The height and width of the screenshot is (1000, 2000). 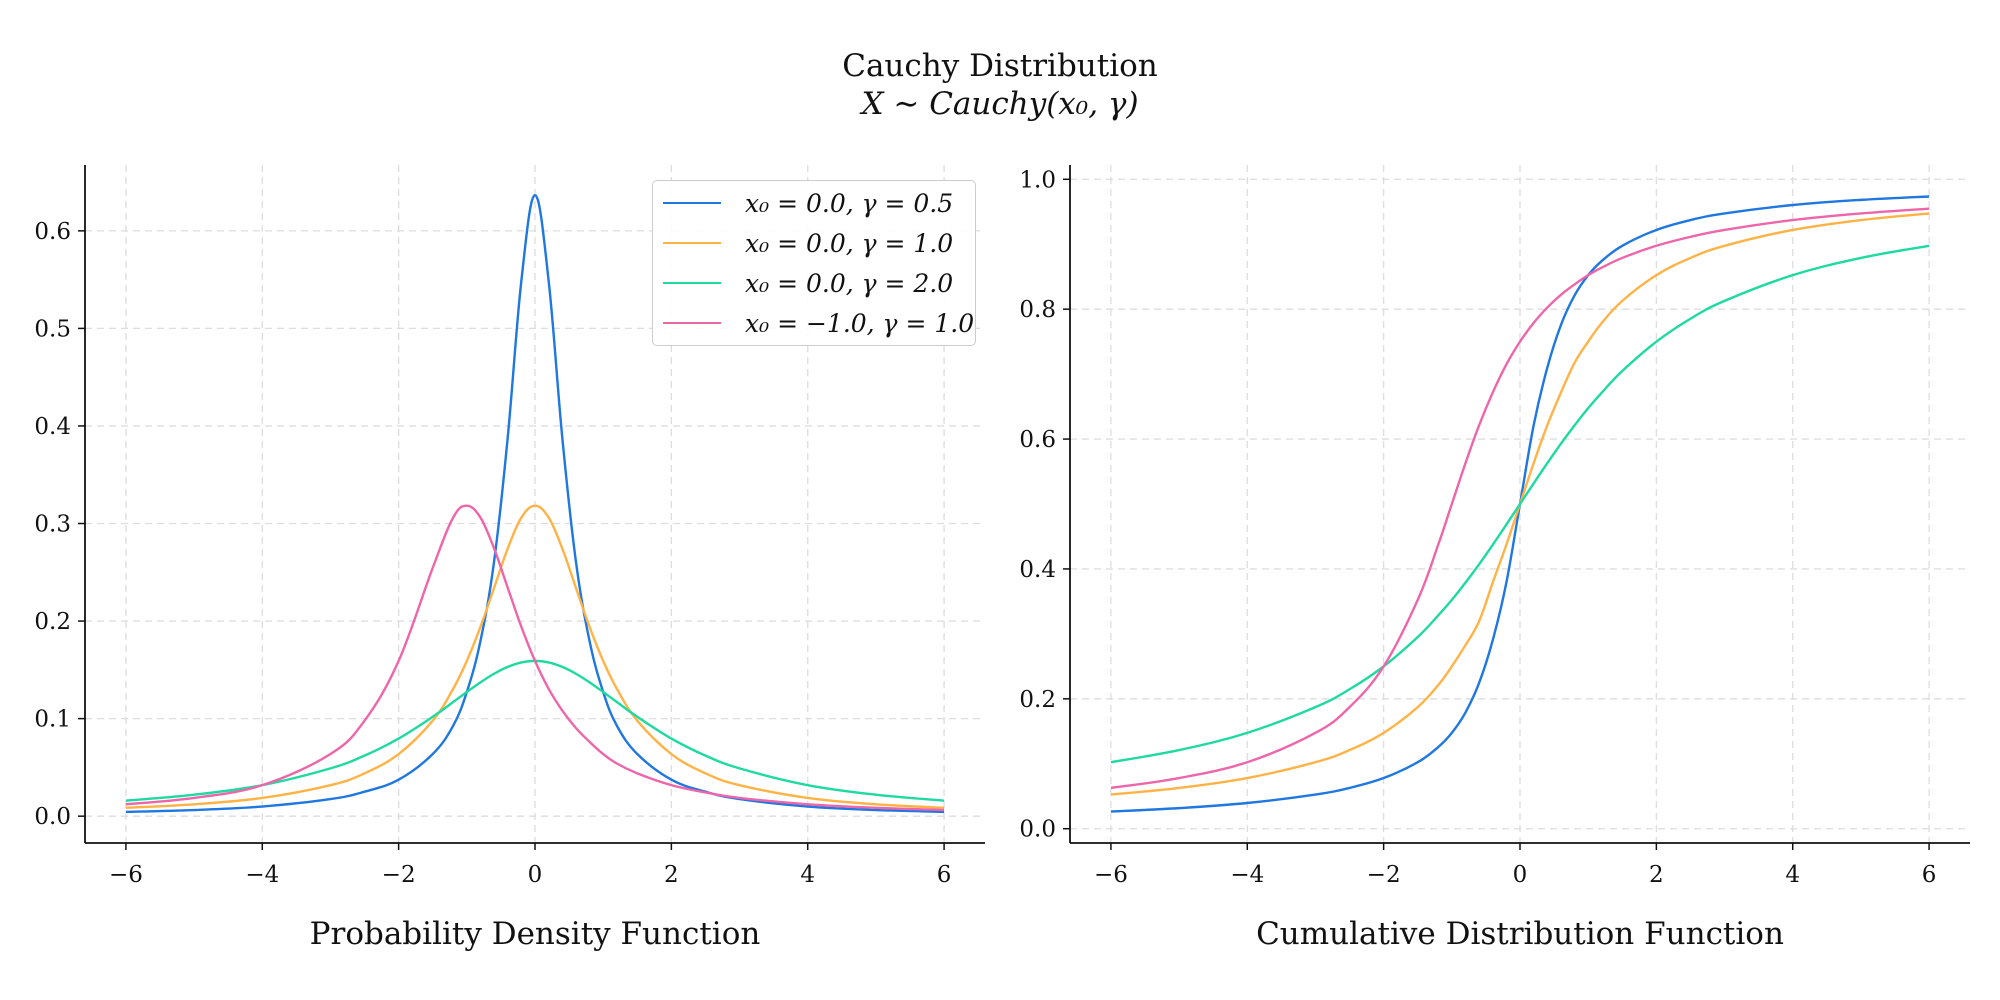 I want to click on legend-item: x₀ = −1.0, γ = 1.0, so click(x=813, y=323).